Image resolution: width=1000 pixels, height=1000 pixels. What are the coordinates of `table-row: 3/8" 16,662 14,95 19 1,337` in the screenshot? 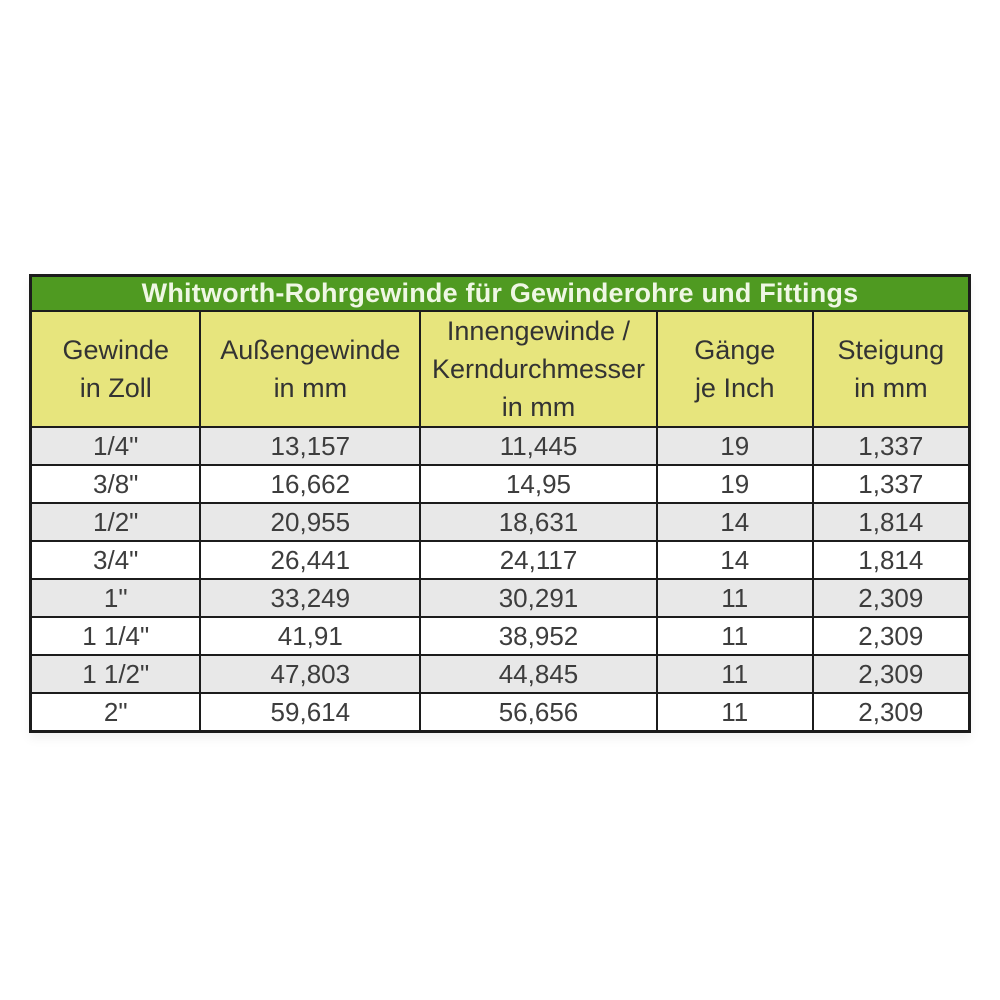 It's located at (500, 484).